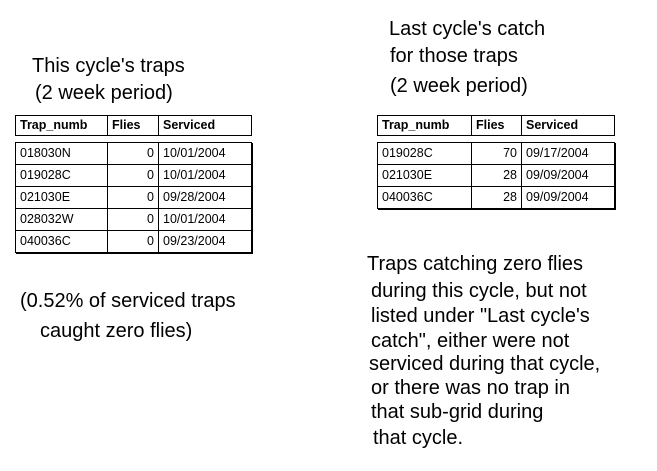  What do you see at coordinates (62, 153) in the screenshot?
I see `table-cell: 018030N` at bounding box center [62, 153].